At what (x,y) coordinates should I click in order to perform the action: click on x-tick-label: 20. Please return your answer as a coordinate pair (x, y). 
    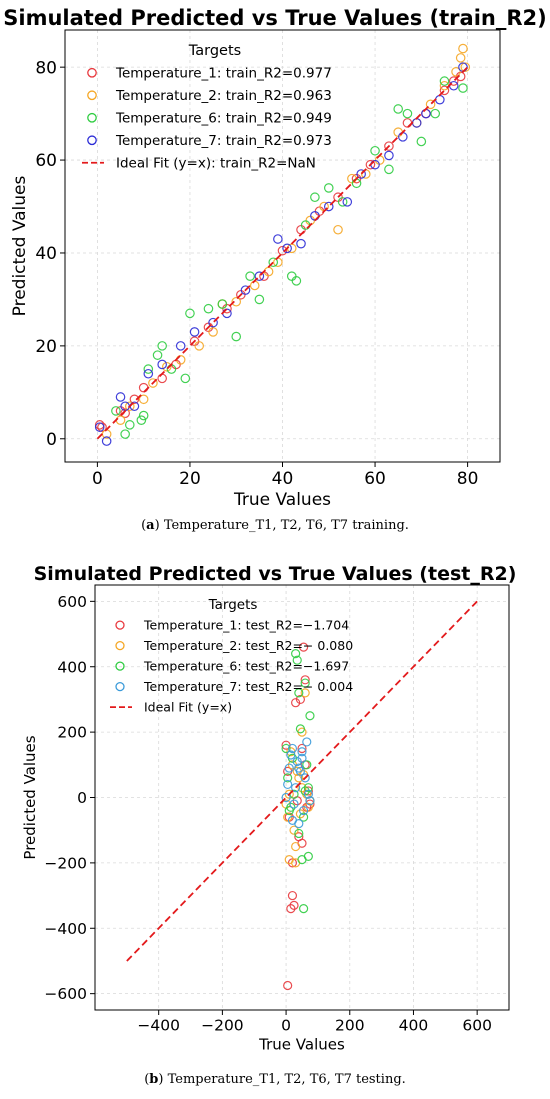
    Looking at the image, I should click on (190, 479).